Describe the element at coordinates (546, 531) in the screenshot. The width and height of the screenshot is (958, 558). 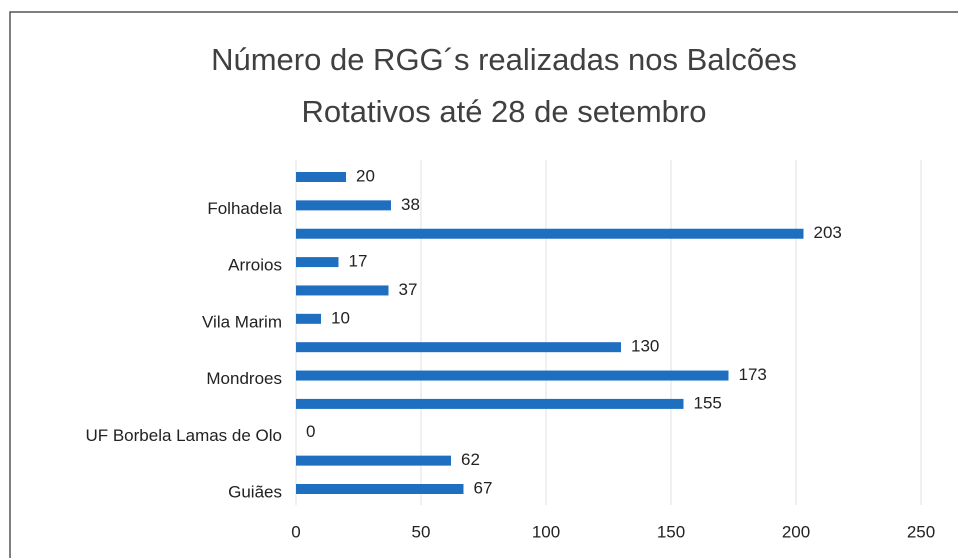
I see `x-tick-label: 100` at that location.